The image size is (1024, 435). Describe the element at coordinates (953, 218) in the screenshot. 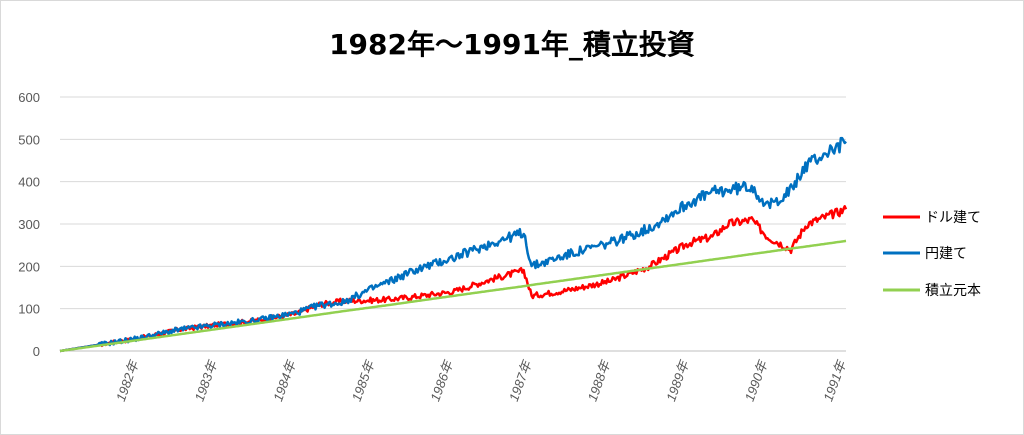

I see `legend-label-0: ドル建て` at that location.